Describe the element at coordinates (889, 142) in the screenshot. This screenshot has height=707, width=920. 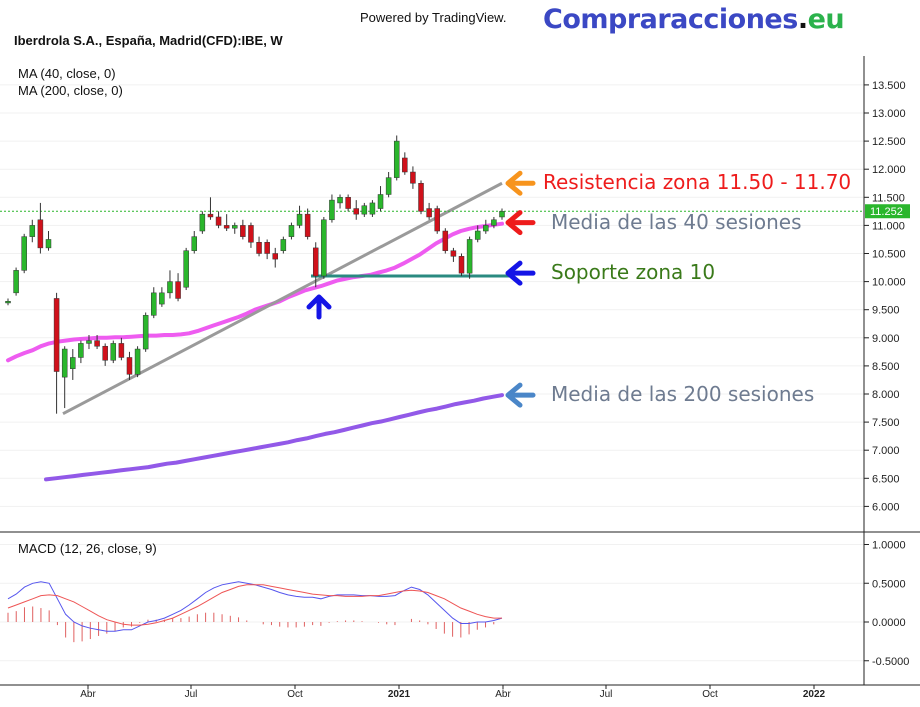
I see `y-tick-label: 12.500` at that location.